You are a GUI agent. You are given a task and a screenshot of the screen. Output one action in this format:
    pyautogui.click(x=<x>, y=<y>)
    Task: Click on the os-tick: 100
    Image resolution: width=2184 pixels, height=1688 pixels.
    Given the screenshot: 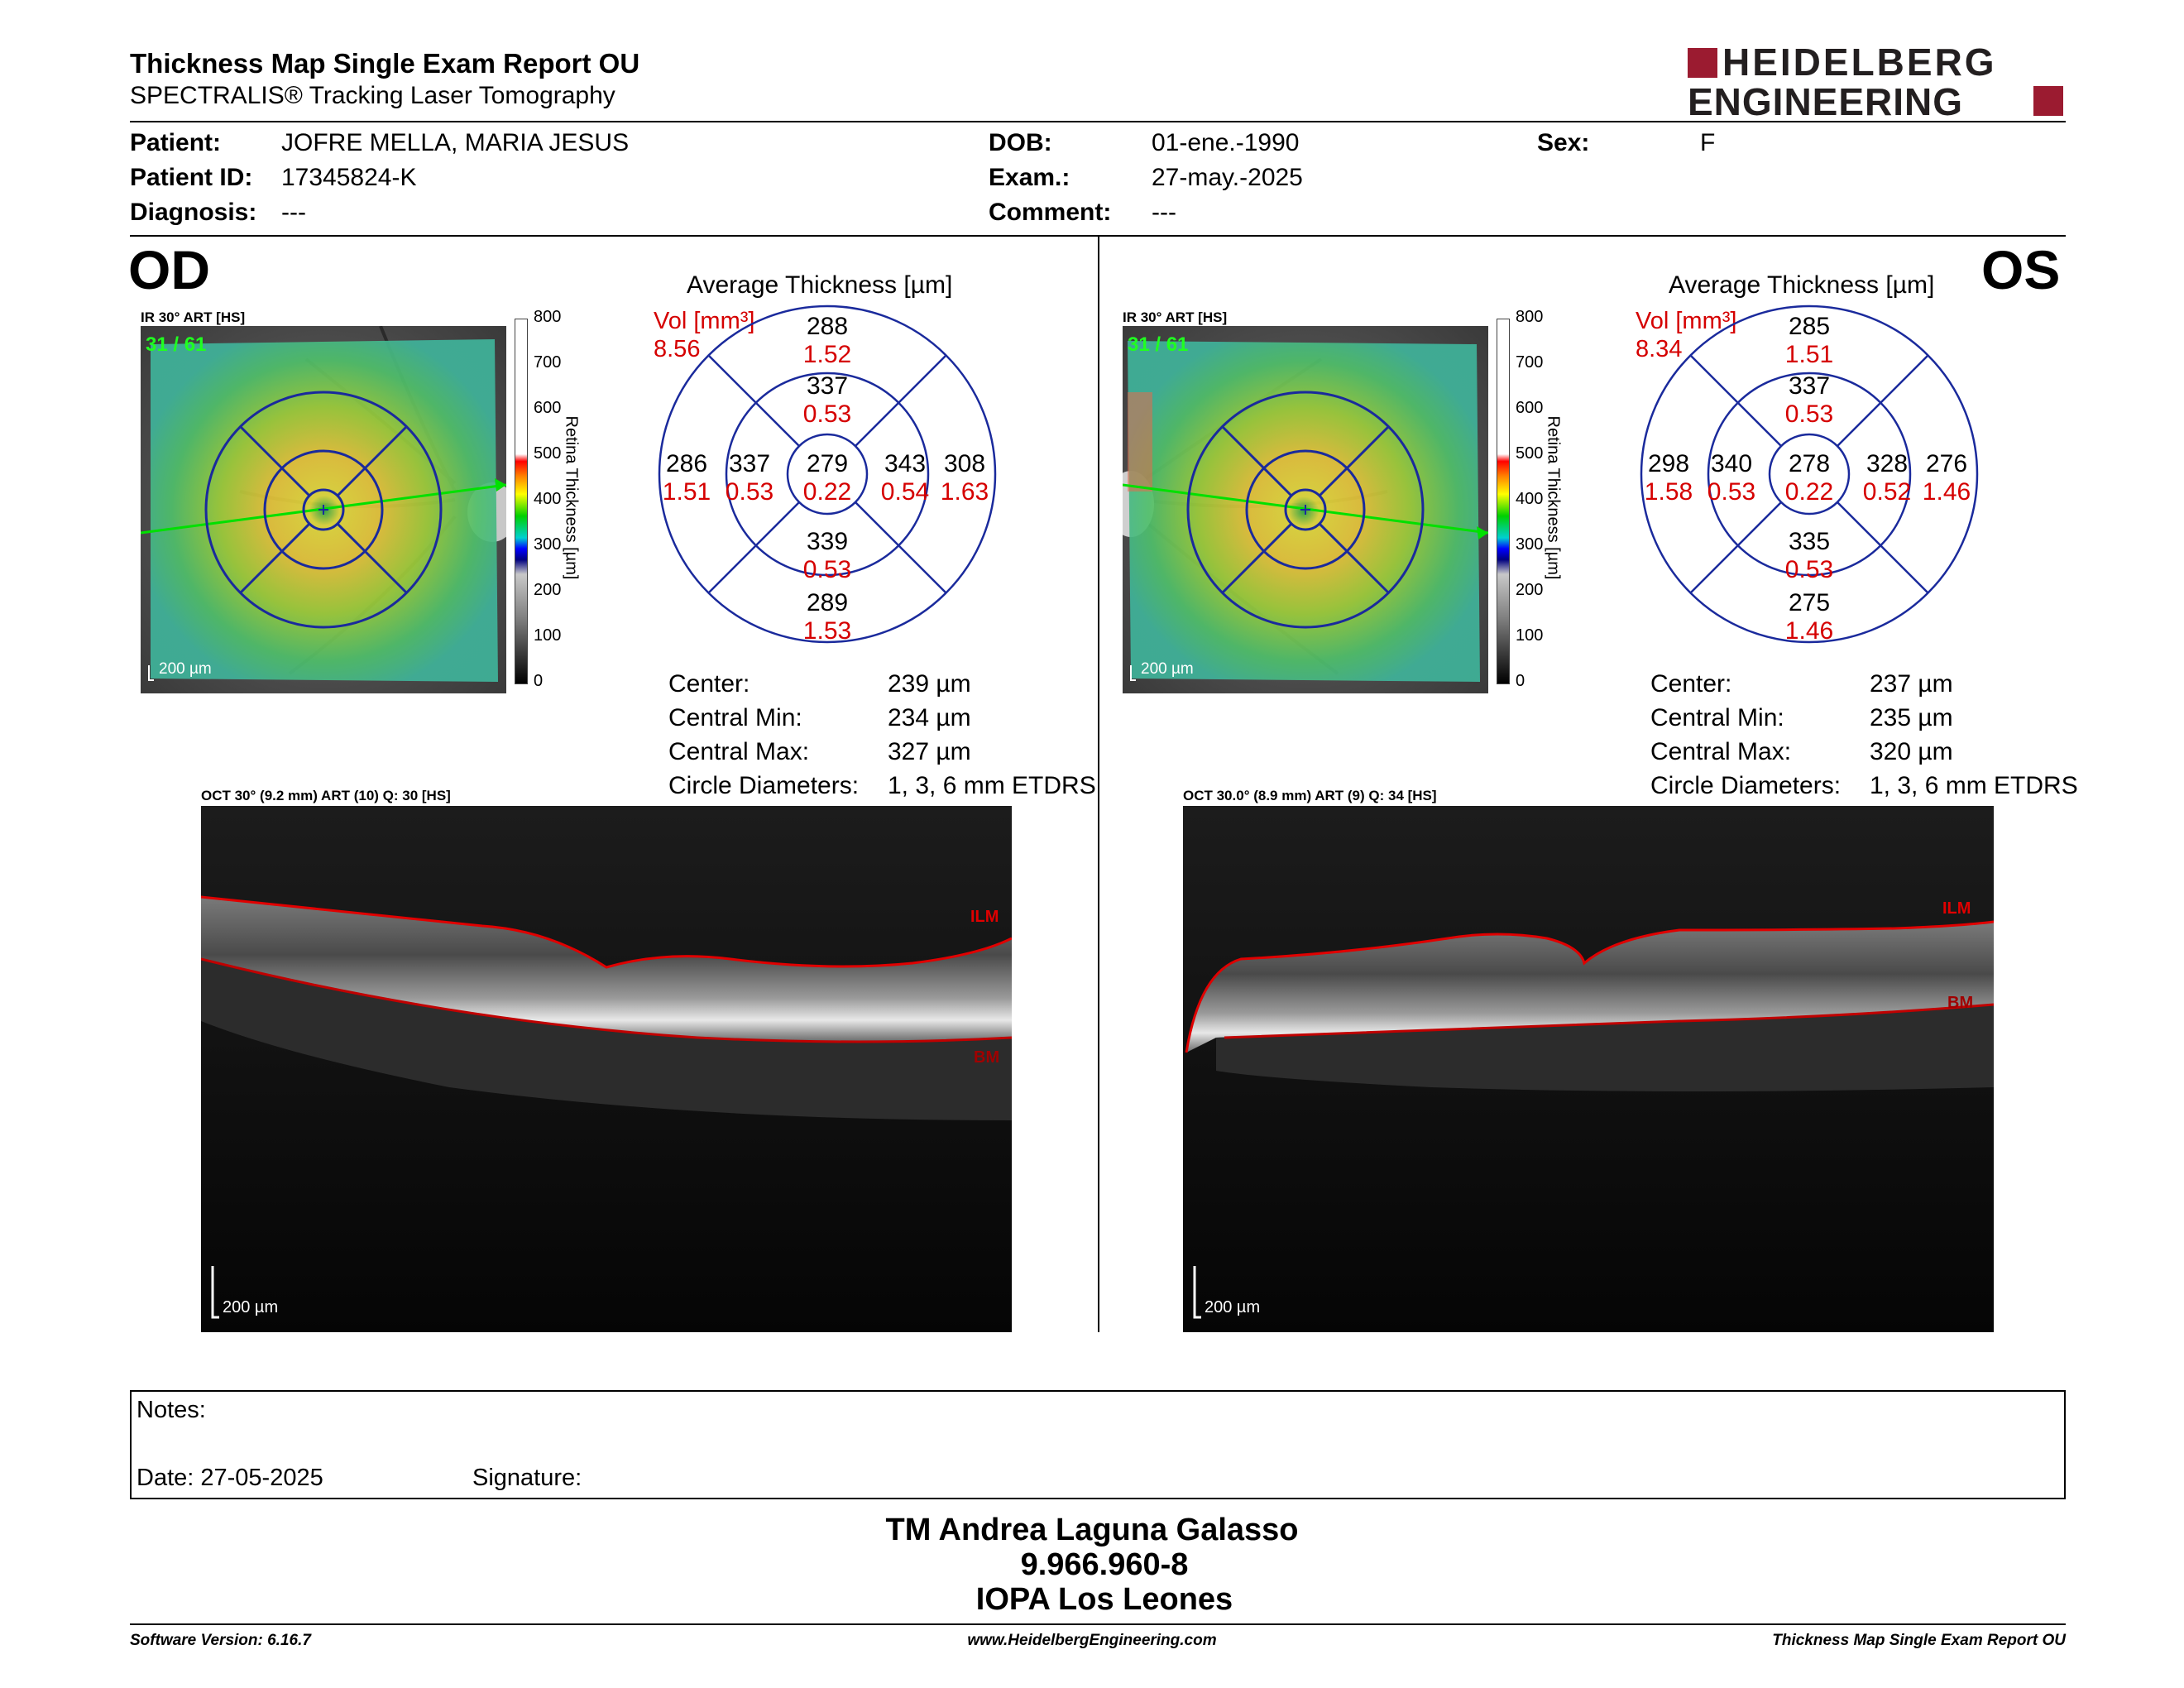 What is the action you would take?
    pyautogui.click(x=1530, y=635)
    